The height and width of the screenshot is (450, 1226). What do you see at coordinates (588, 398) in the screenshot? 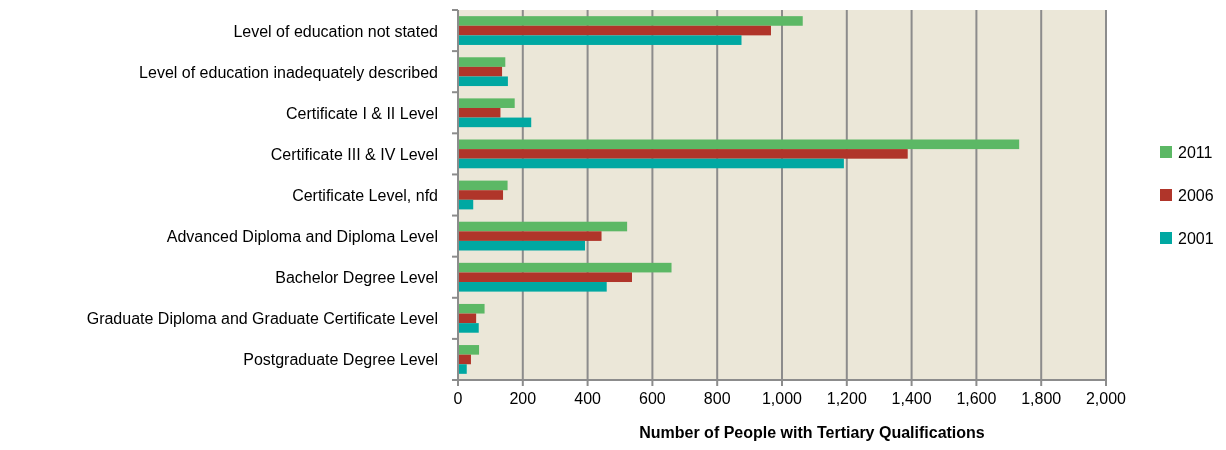
I see `x-tick-label: 400` at bounding box center [588, 398].